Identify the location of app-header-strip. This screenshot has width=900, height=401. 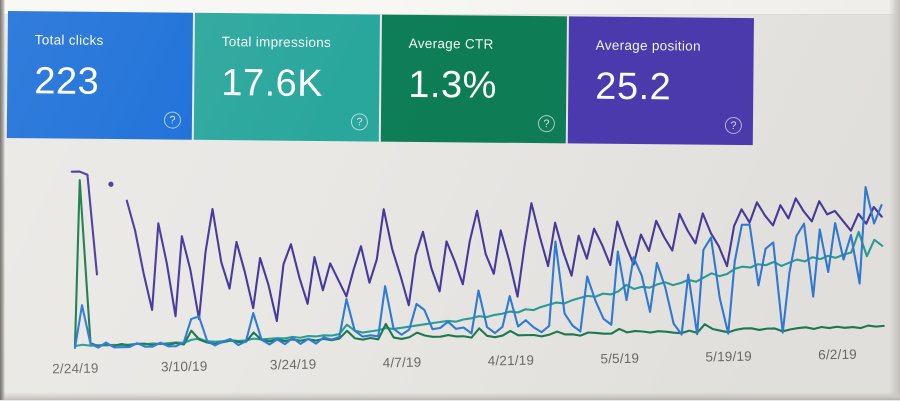
(450, 7).